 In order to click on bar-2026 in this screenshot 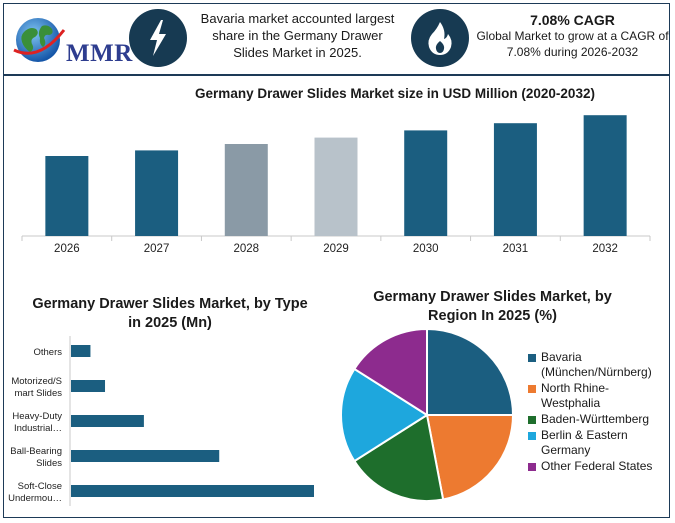, I will do `click(67, 196)`.